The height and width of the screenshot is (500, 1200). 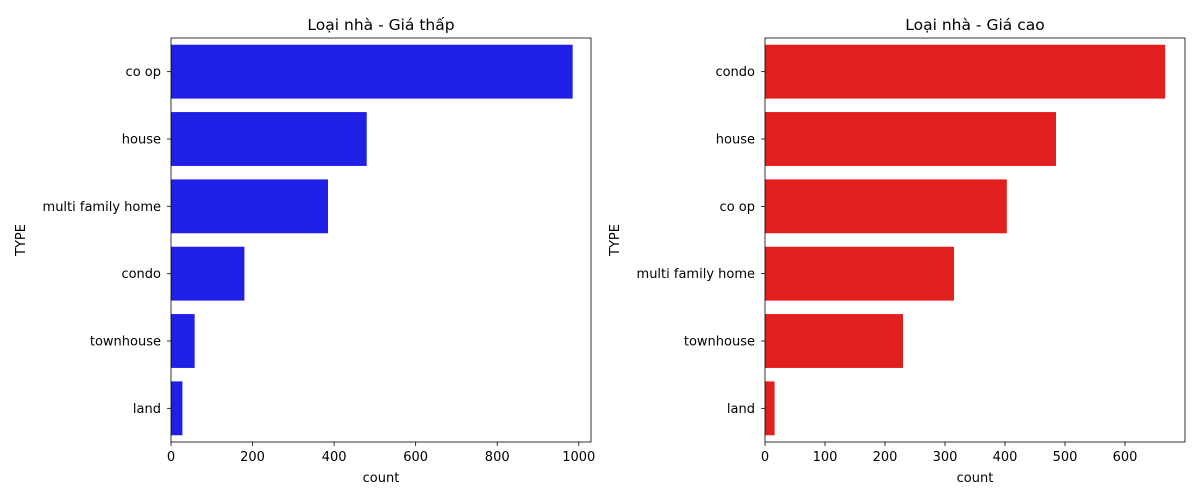 I want to click on x-tick-label: 500, so click(x=1065, y=457).